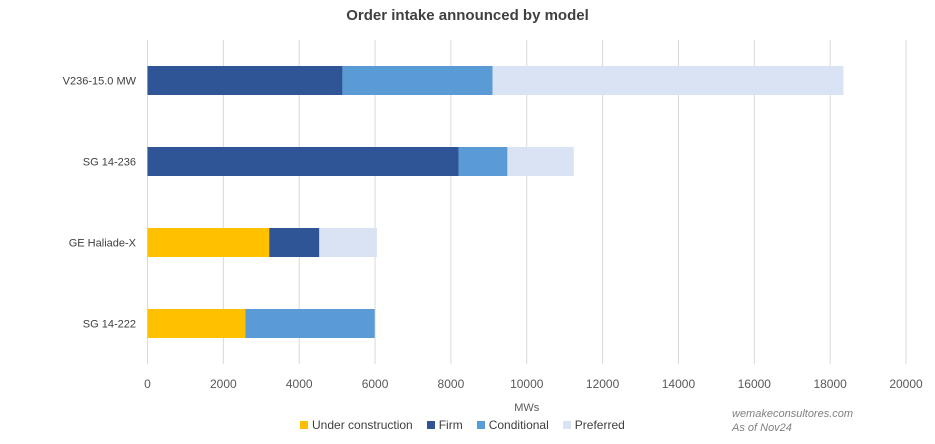  I want to click on x-tick-label: 16000, so click(755, 384).